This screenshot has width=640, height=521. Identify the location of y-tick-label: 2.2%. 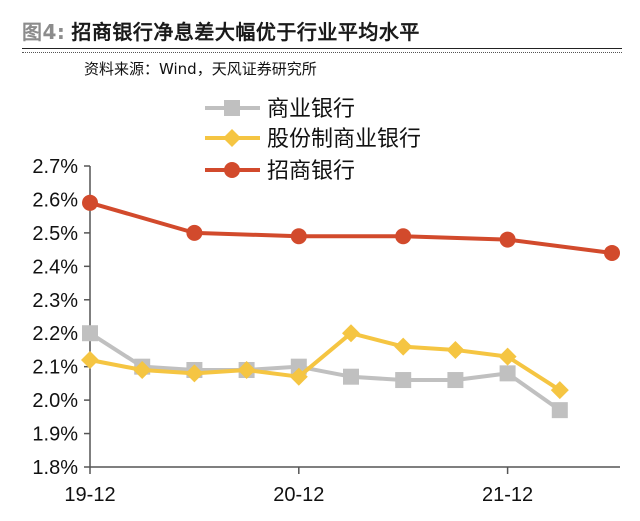
(55, 334).